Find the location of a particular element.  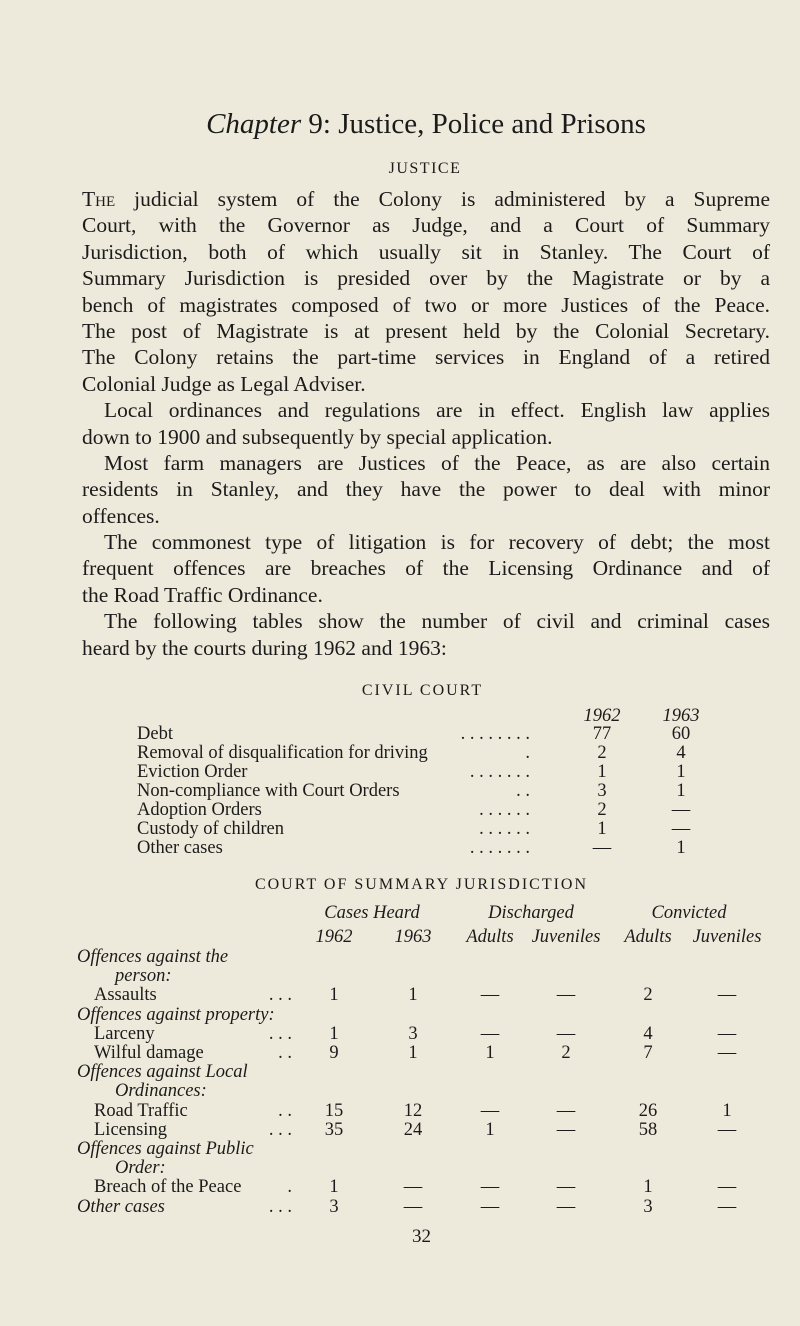

table-cell: 12 is located at coordinates (413, 1110).